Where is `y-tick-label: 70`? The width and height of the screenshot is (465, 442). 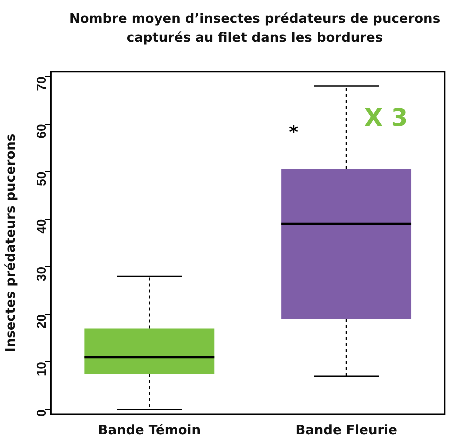 y-tick-label: 70 is located at coordinates (41, 84).